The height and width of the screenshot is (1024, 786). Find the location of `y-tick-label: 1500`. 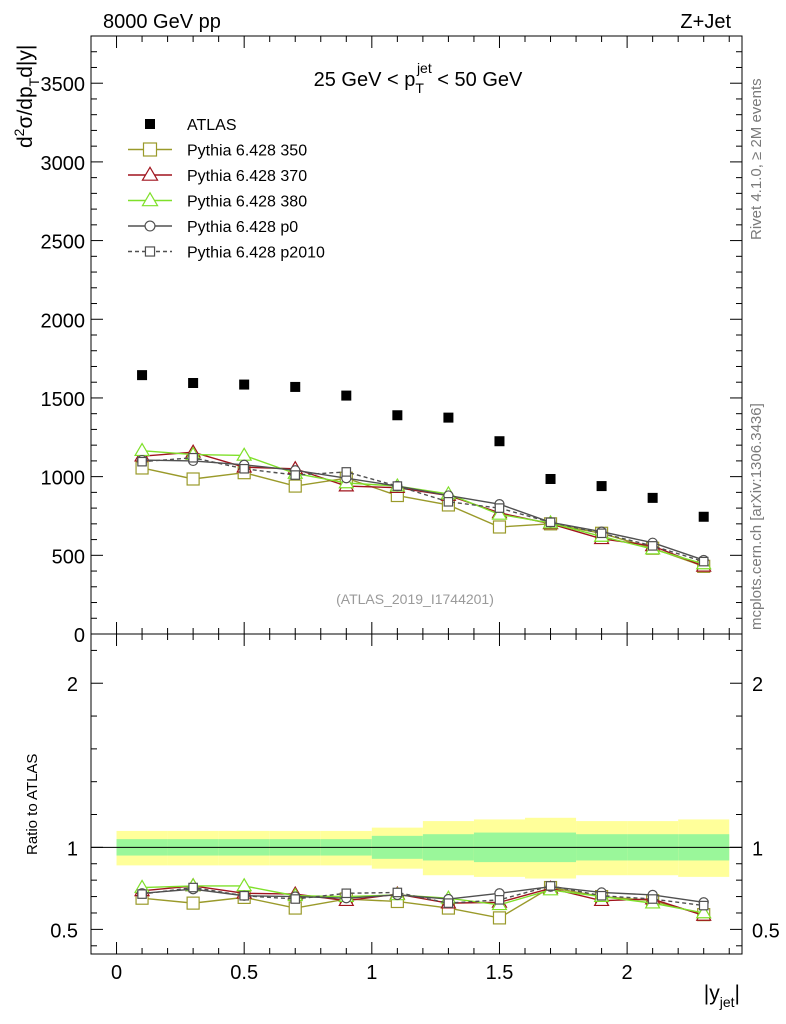

y-tick-label: 1500 is located at coordinates (63, 400).